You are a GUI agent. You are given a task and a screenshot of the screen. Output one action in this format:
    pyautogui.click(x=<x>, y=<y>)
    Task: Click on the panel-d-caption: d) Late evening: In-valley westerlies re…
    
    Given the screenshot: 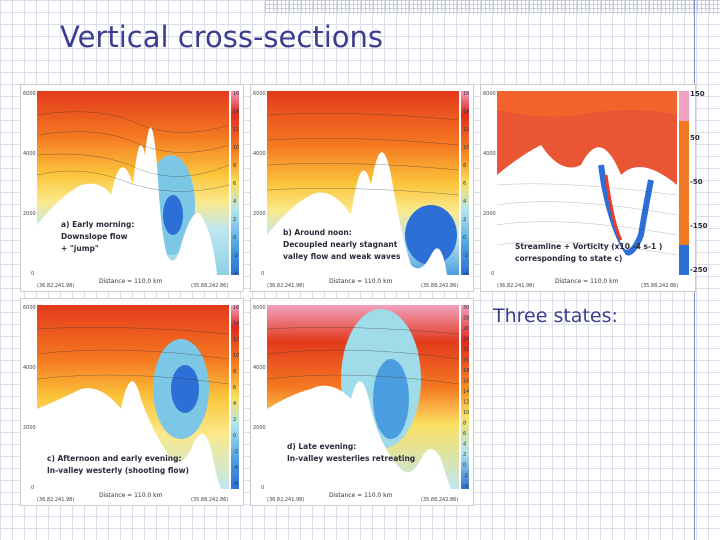 What is the action you would take?
    pyautogui.click(x=351, y=452)
    